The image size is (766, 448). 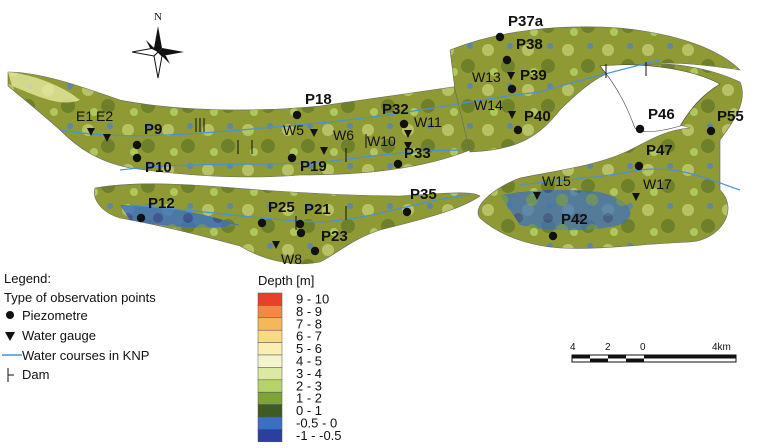 I want to click on point-label: P35, so click(x=423, y=194).